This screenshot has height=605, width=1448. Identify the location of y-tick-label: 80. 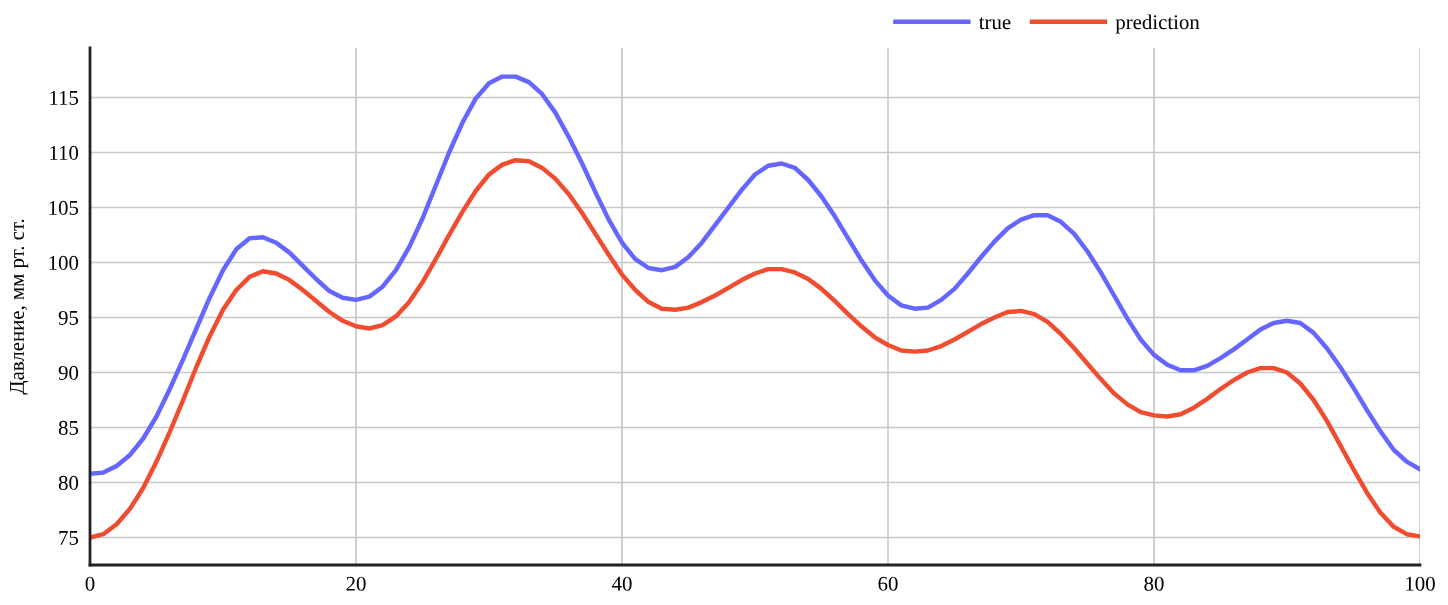
(68, 482).